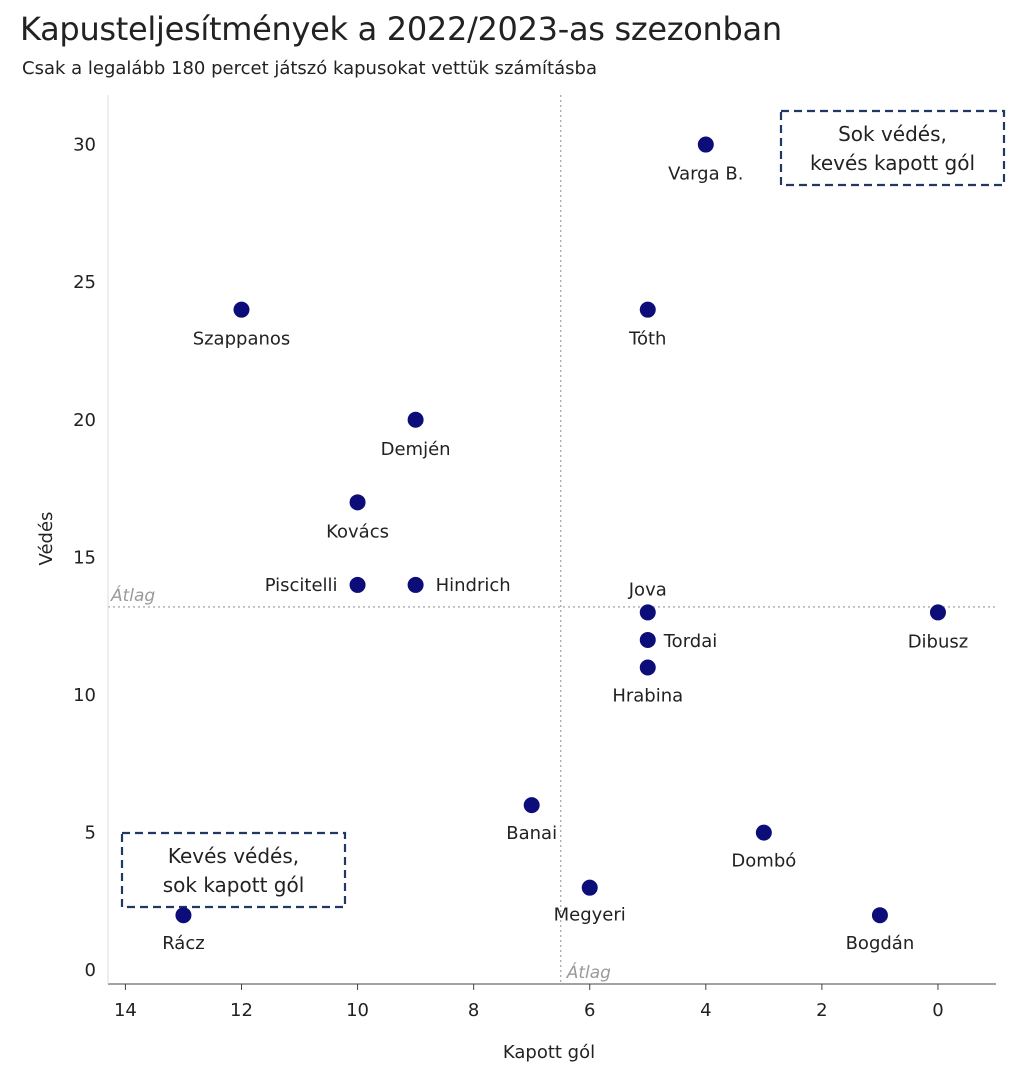 Image resolution: width=1032 pixels, height=1080 pixels. What do you see at coordinates (242, 325) in the screenshot?
I see `data-point-group: Szappanos` at bounding box center [242, 325].